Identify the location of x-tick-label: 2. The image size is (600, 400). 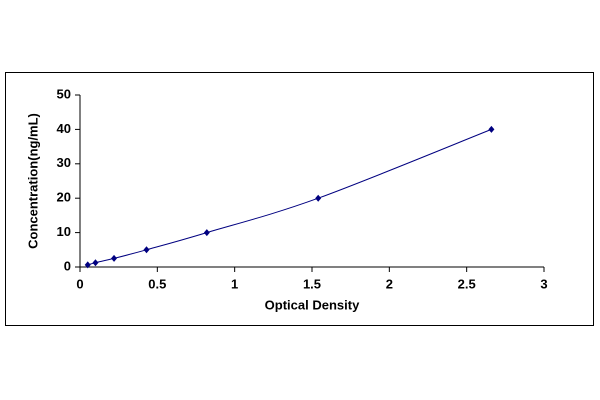
(389, 283).